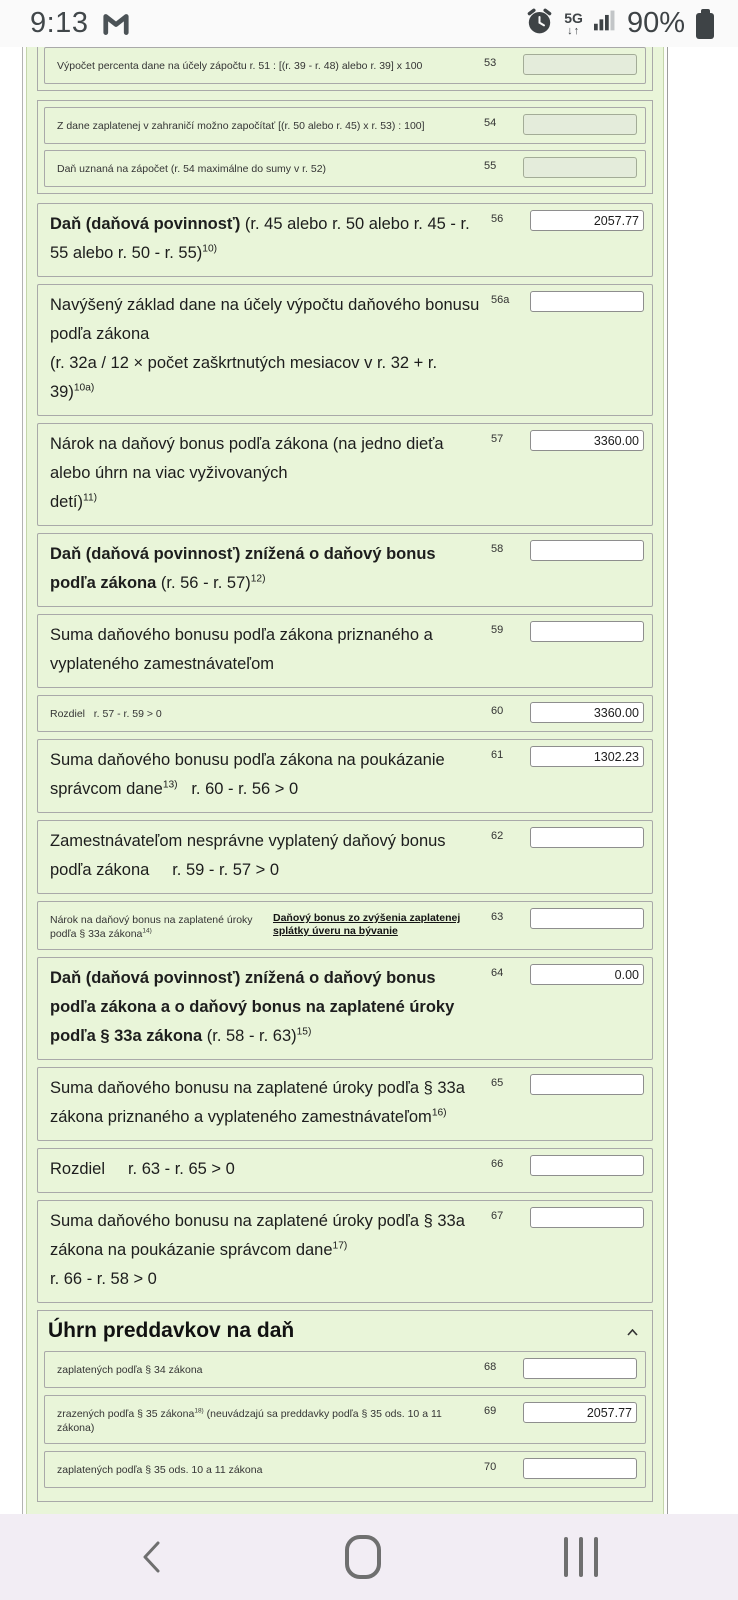 The width and height of the screenshot is (738, 1600). I want to click on row-63-input, so click(587, 918).